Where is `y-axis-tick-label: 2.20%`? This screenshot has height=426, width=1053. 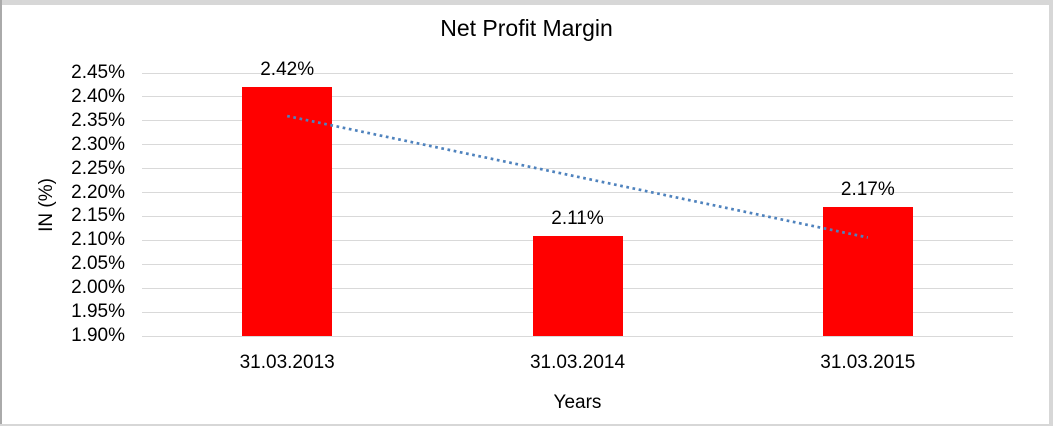 y-axis-tick-label: 2.20% is located at coordinates (98, 192).